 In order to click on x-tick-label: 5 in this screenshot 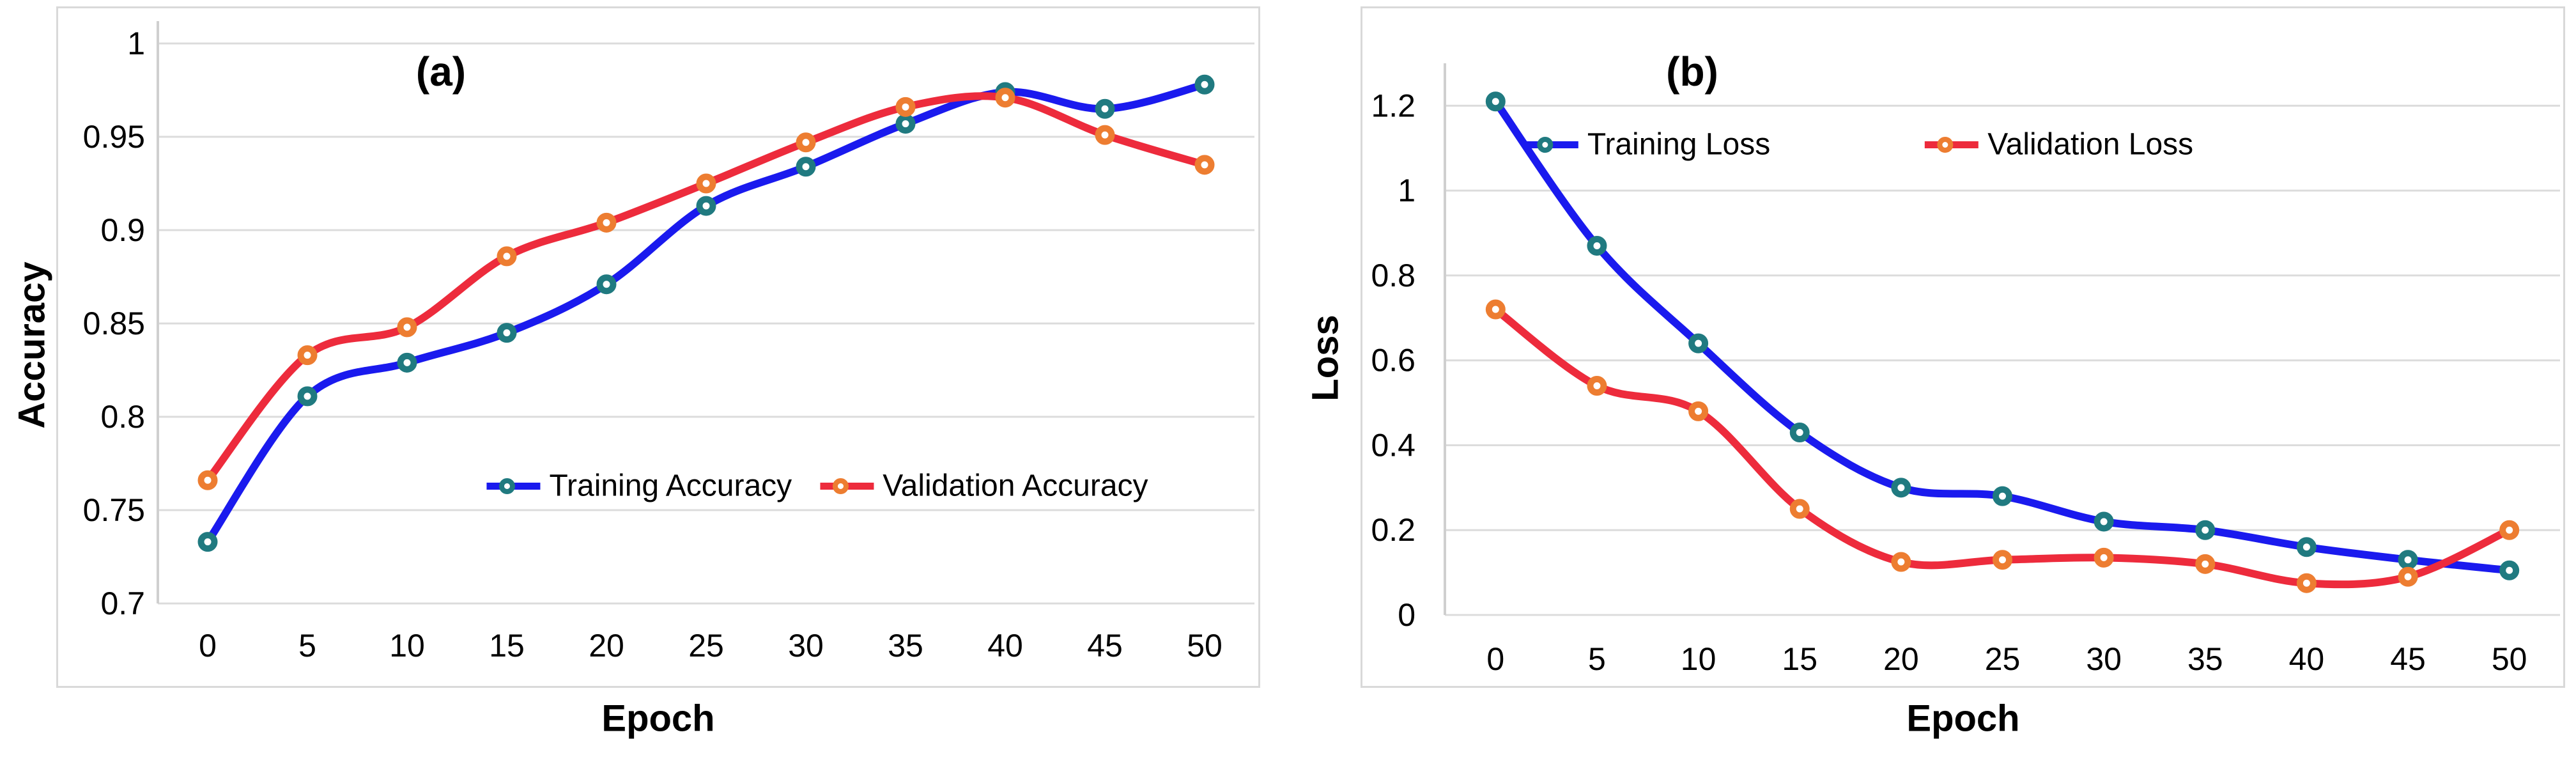, I will do `click(307, 646)`.